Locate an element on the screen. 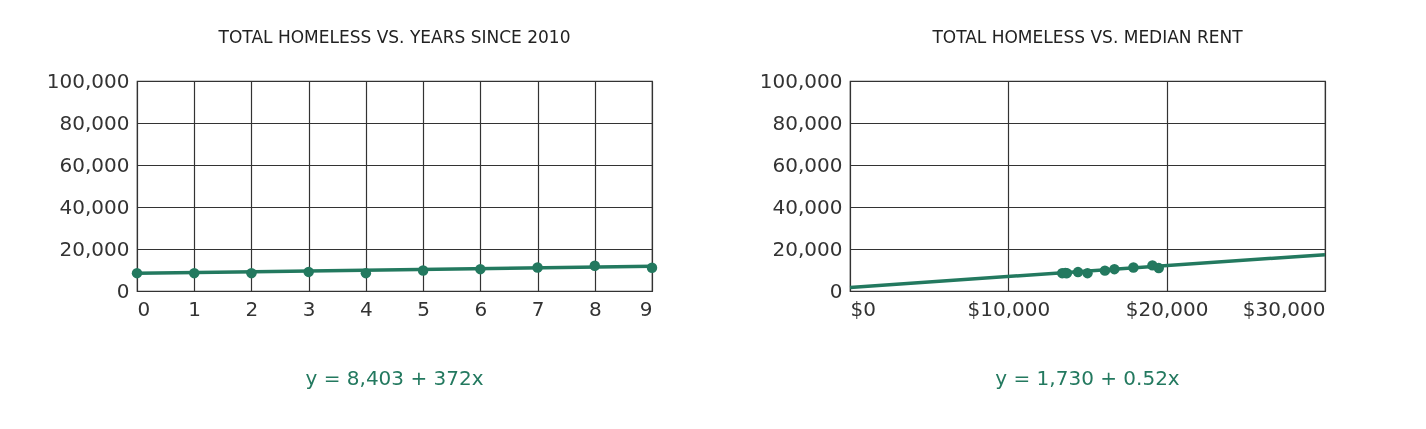 This screenshot has height=429, width=1426. x-tick-label: 2 is located at coordinates (252, 308).